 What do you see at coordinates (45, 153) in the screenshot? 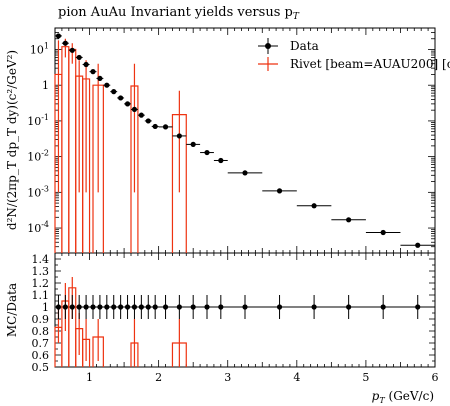
I see `y-tick-label-exp: -2` at bounding box center [45, 153].